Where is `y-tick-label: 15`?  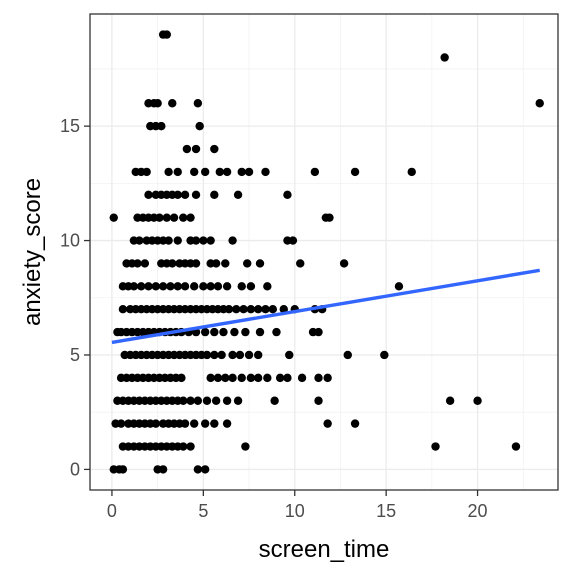
y-tick-label: 15 is located at coordinates (70, 126).